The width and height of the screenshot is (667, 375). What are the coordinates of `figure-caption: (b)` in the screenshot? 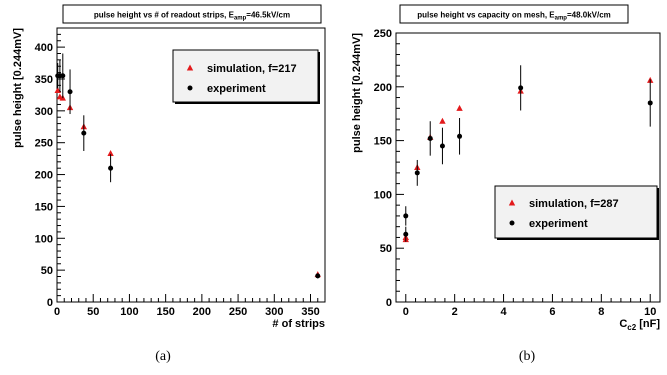 It's located at (527, 356).